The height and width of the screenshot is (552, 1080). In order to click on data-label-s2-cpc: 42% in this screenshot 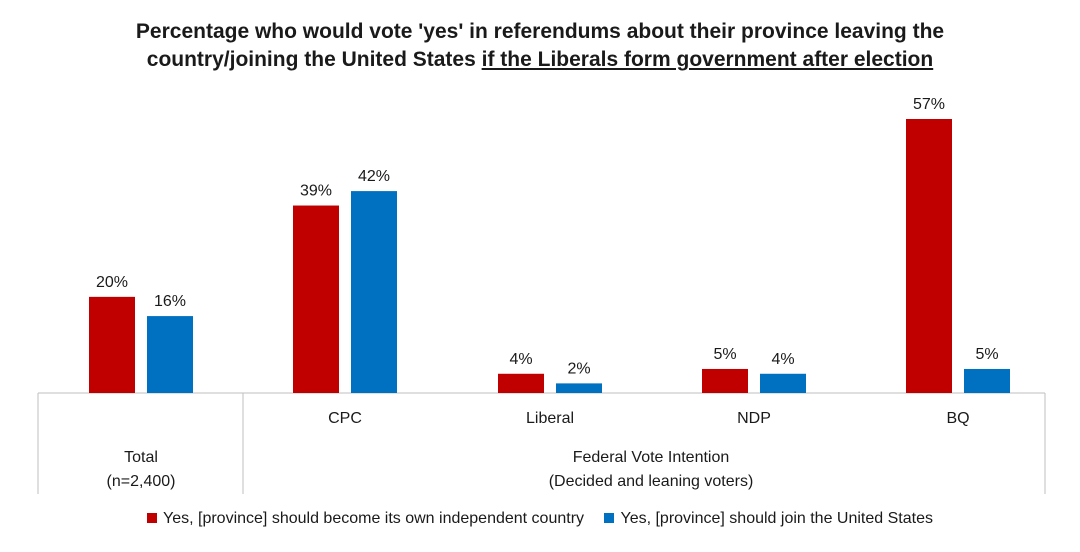, I will do `click(374, 176)`.